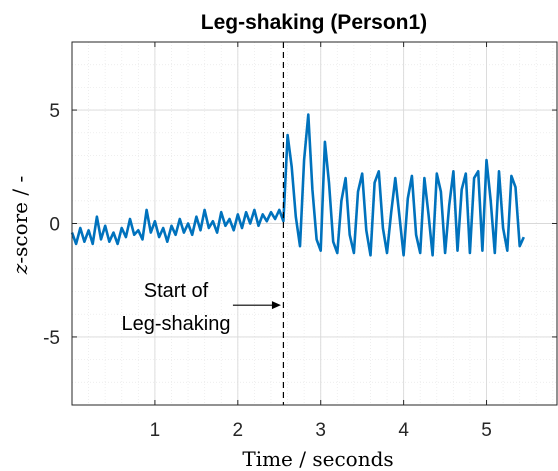  I want to click on x-tick-label: 4, so click(403, 430).